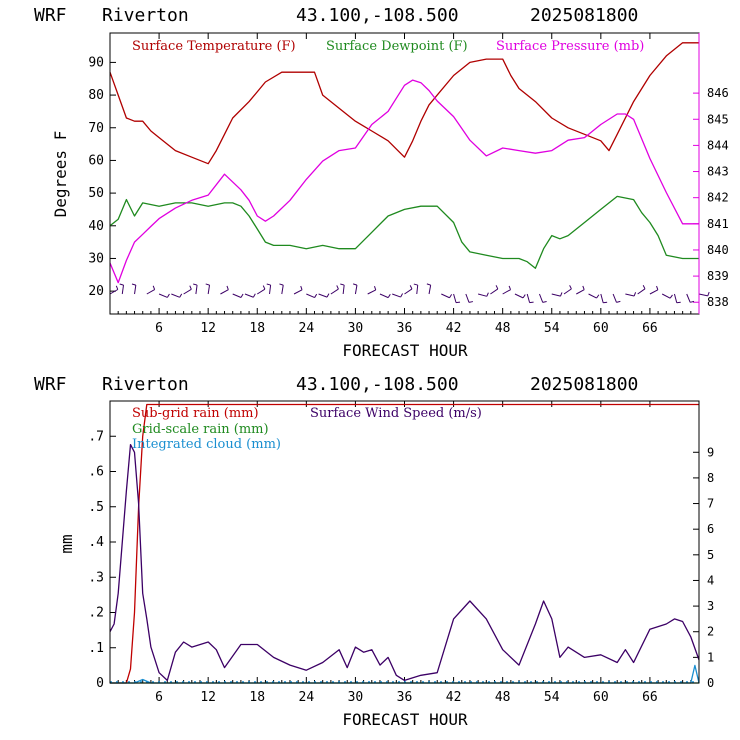  What do you see at coordinates (584, 384) in the screenshot?
I see `bottom-header-init: 2025081800` at bounding box center [584, 384].